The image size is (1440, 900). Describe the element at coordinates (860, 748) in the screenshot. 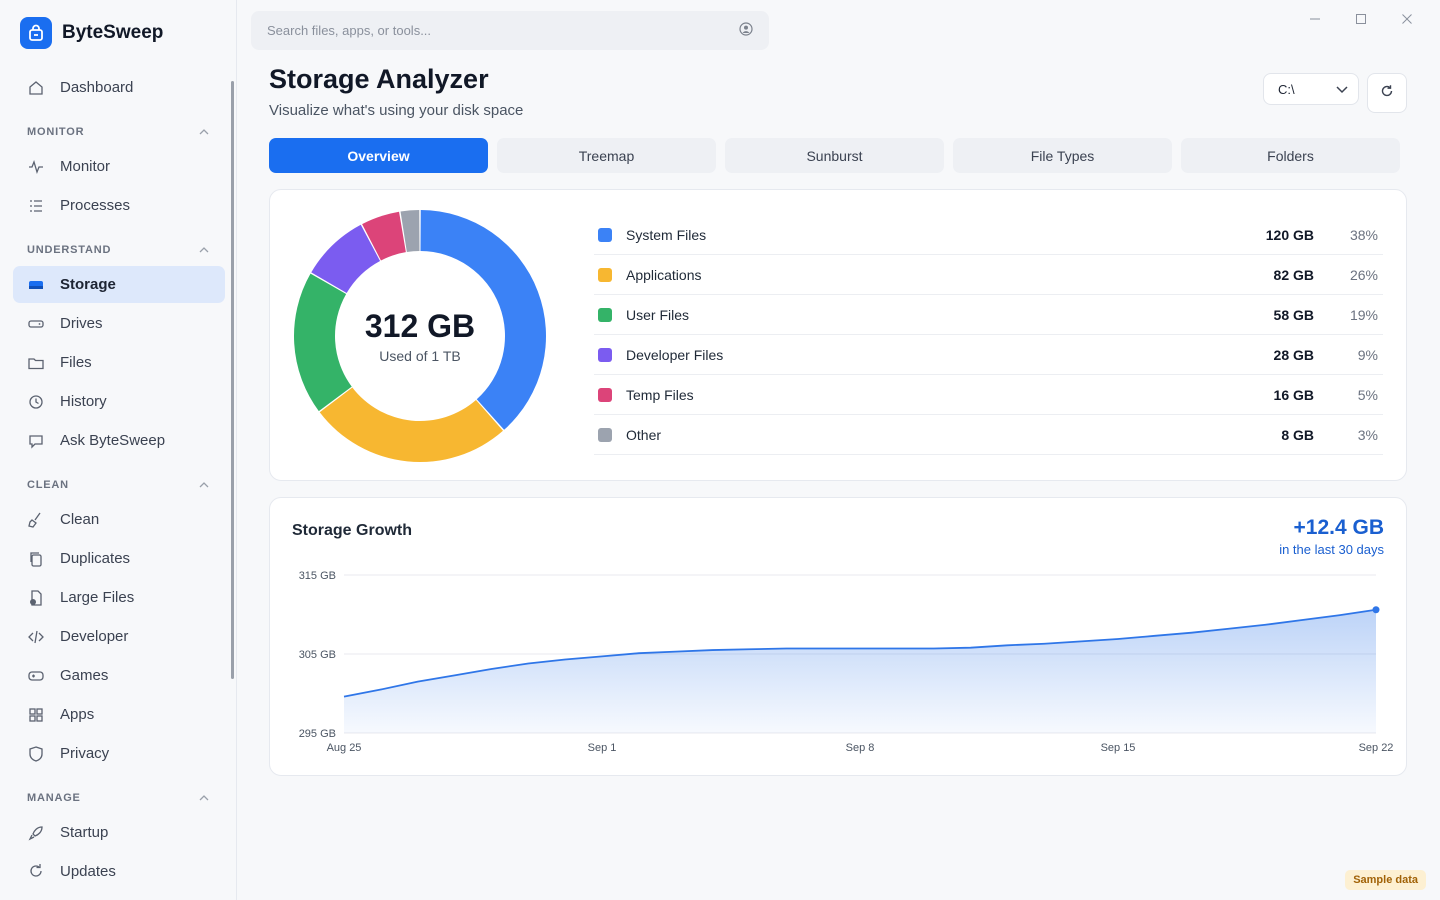

I see `x-tick-label: Sep 8` at that location.